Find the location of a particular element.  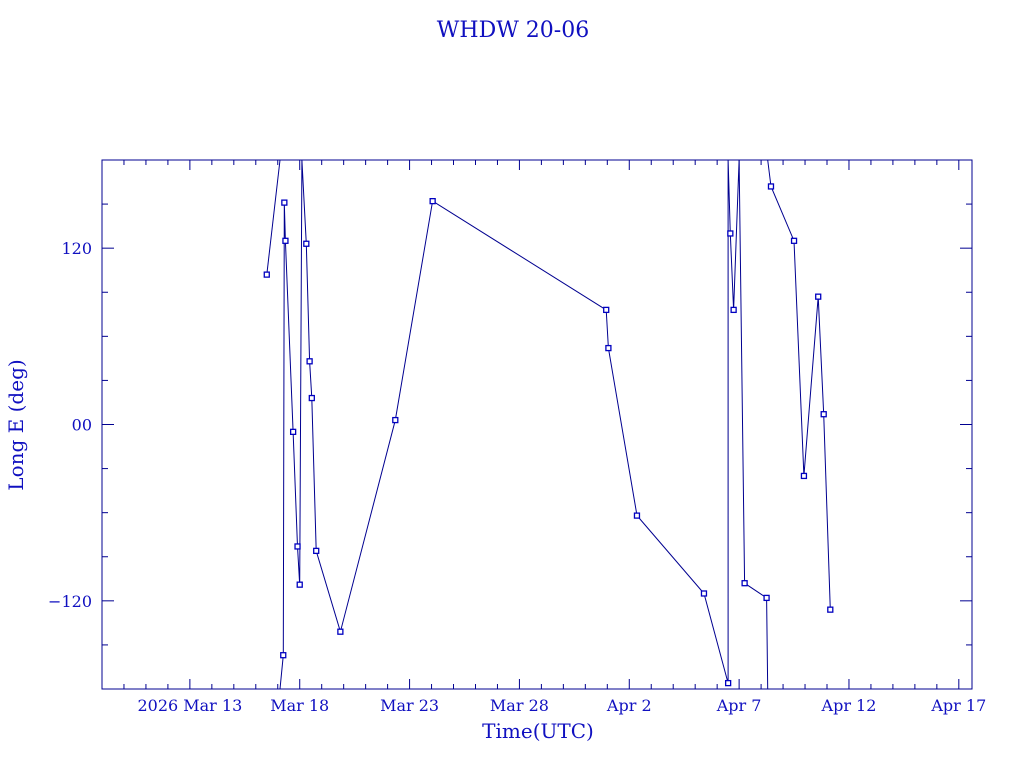

x-tick-label: Apr 17 is located at coordinates (958, 705).